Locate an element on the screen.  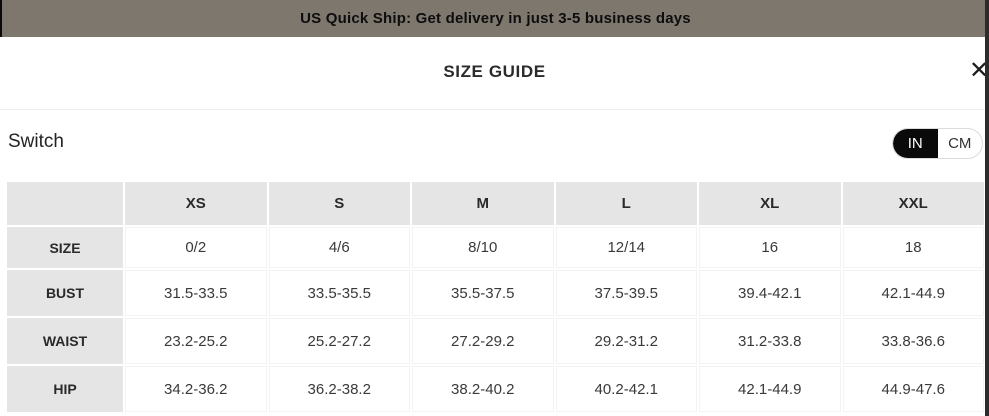
cell-waist-xs: 23.2-25.2 is located at coordinates (196, 341).